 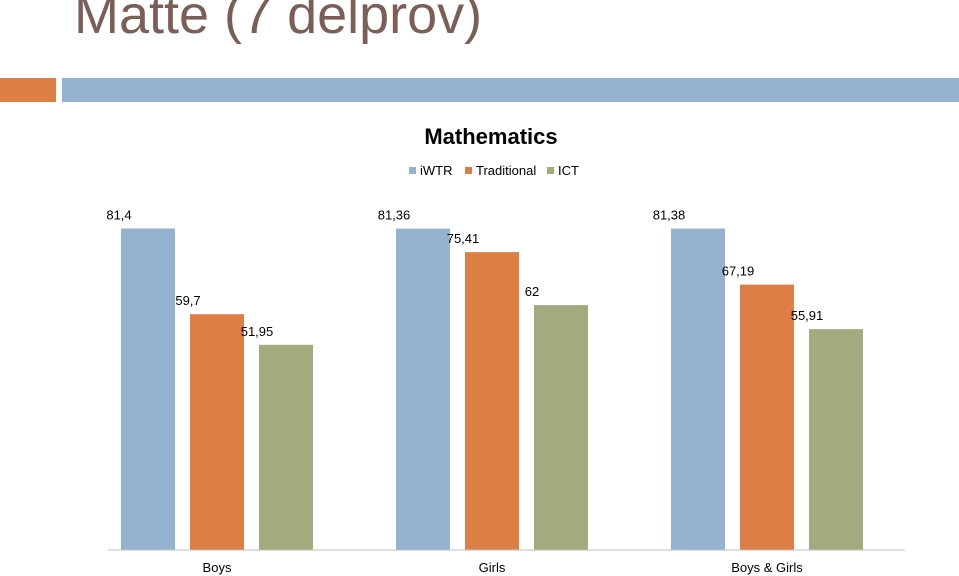 What do you see at coordinates (468, 170) in the screenshot?
I see `legend-swatch-traditional` at bounding box center [468, 170].